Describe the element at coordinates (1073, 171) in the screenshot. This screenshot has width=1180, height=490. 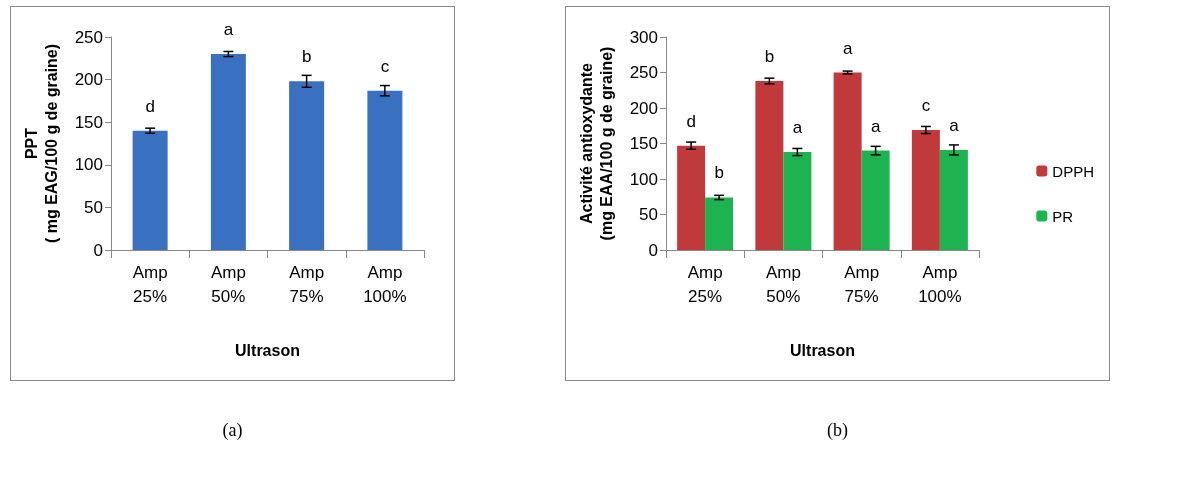
I see `legend-label: DPPH` at that location.